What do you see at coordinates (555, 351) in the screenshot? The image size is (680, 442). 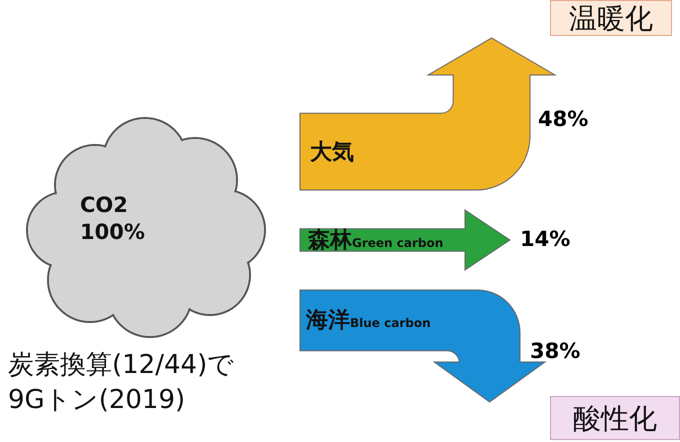 I see `data-label: 38%` at bounding box center [555, 351].